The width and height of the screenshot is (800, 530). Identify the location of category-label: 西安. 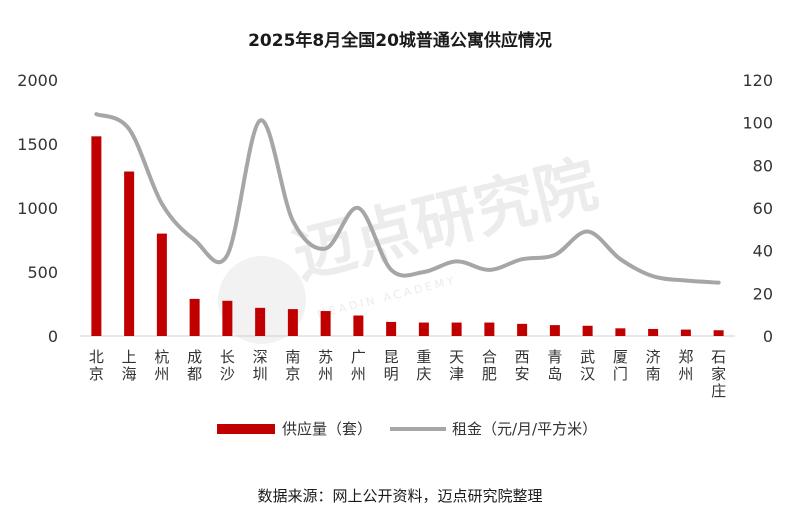
(522, 365).